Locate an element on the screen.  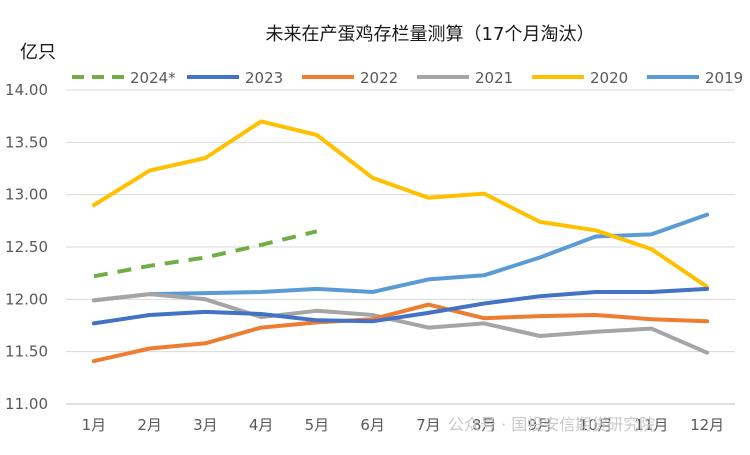
y-unit-label: 亿只 is located at coordinates (38, 52).